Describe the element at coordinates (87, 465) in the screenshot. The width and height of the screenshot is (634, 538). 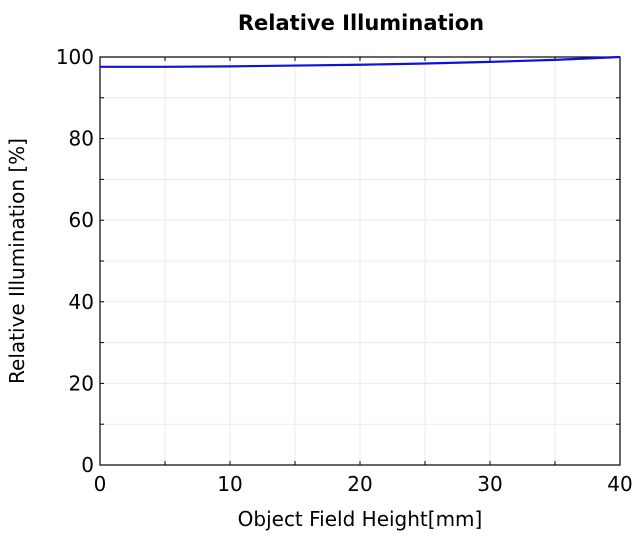
I see `y-tick-label: 0` at that location.